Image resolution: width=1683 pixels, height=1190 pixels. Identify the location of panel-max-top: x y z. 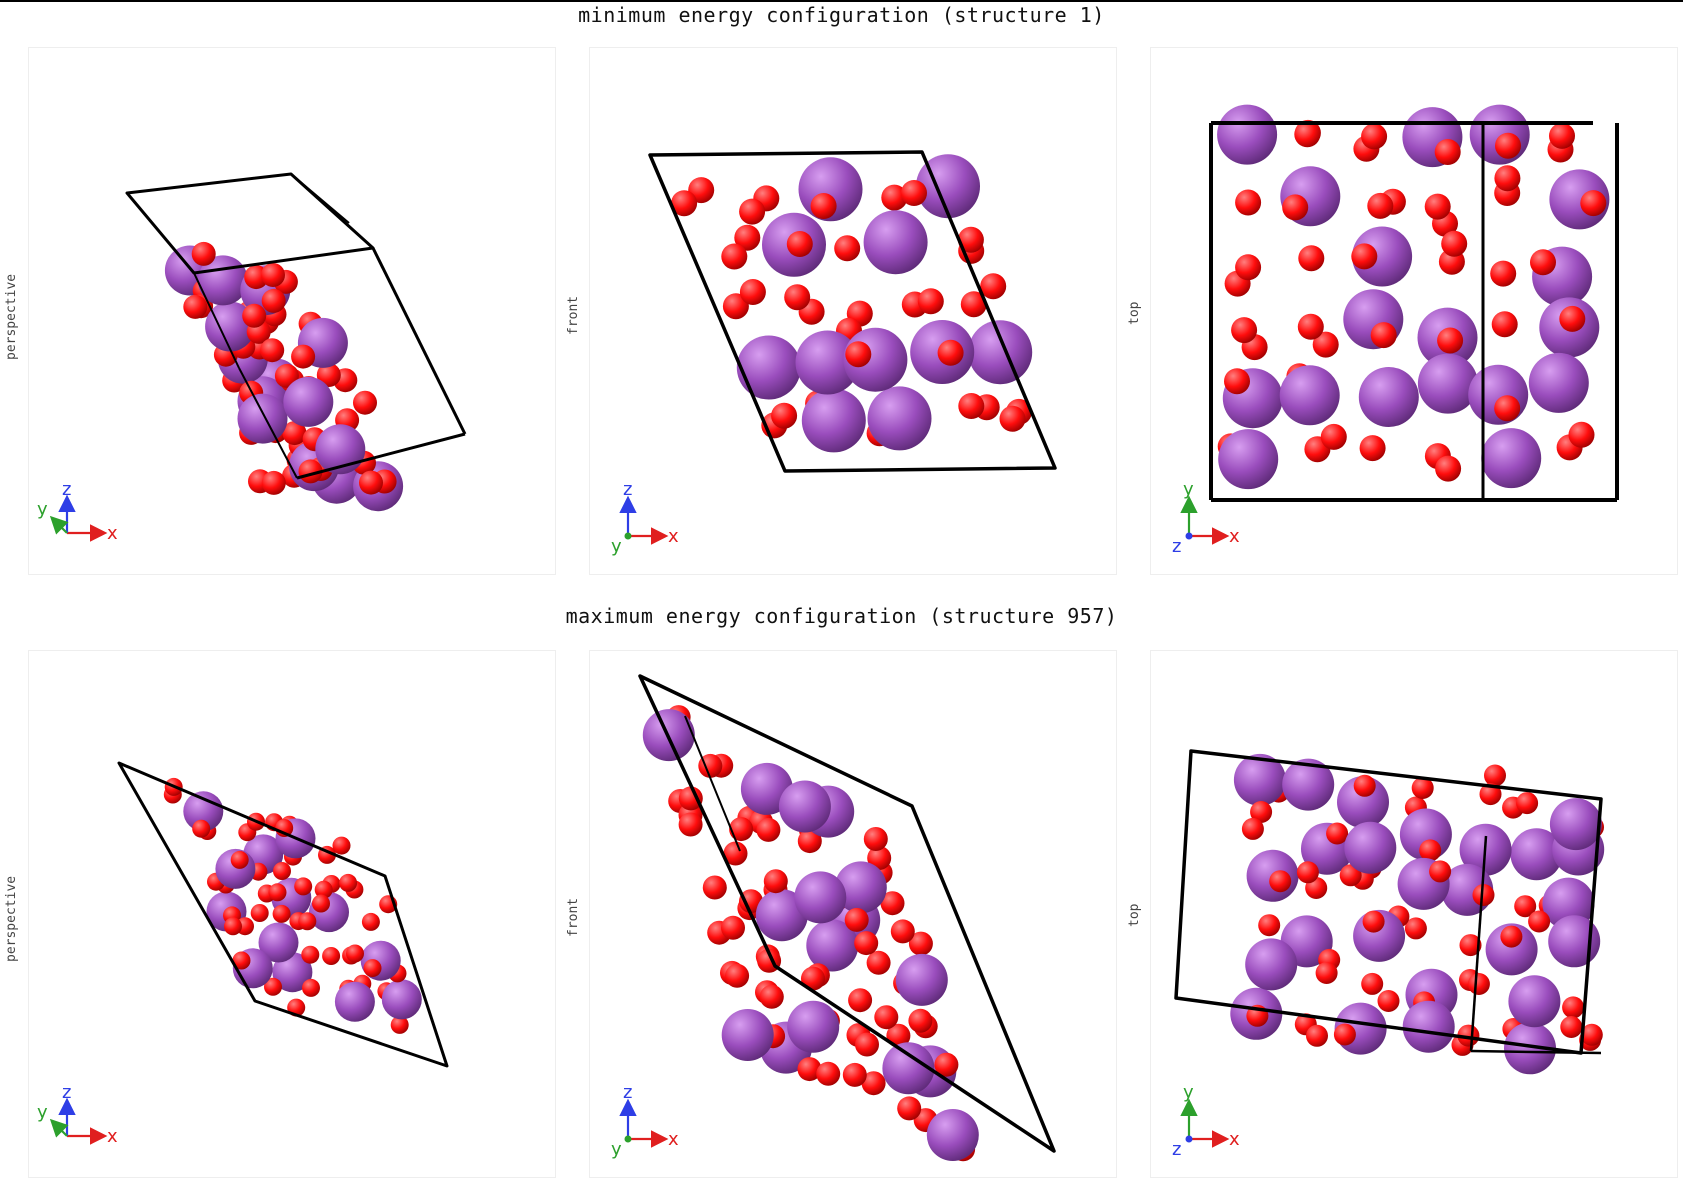
(1414, 914).